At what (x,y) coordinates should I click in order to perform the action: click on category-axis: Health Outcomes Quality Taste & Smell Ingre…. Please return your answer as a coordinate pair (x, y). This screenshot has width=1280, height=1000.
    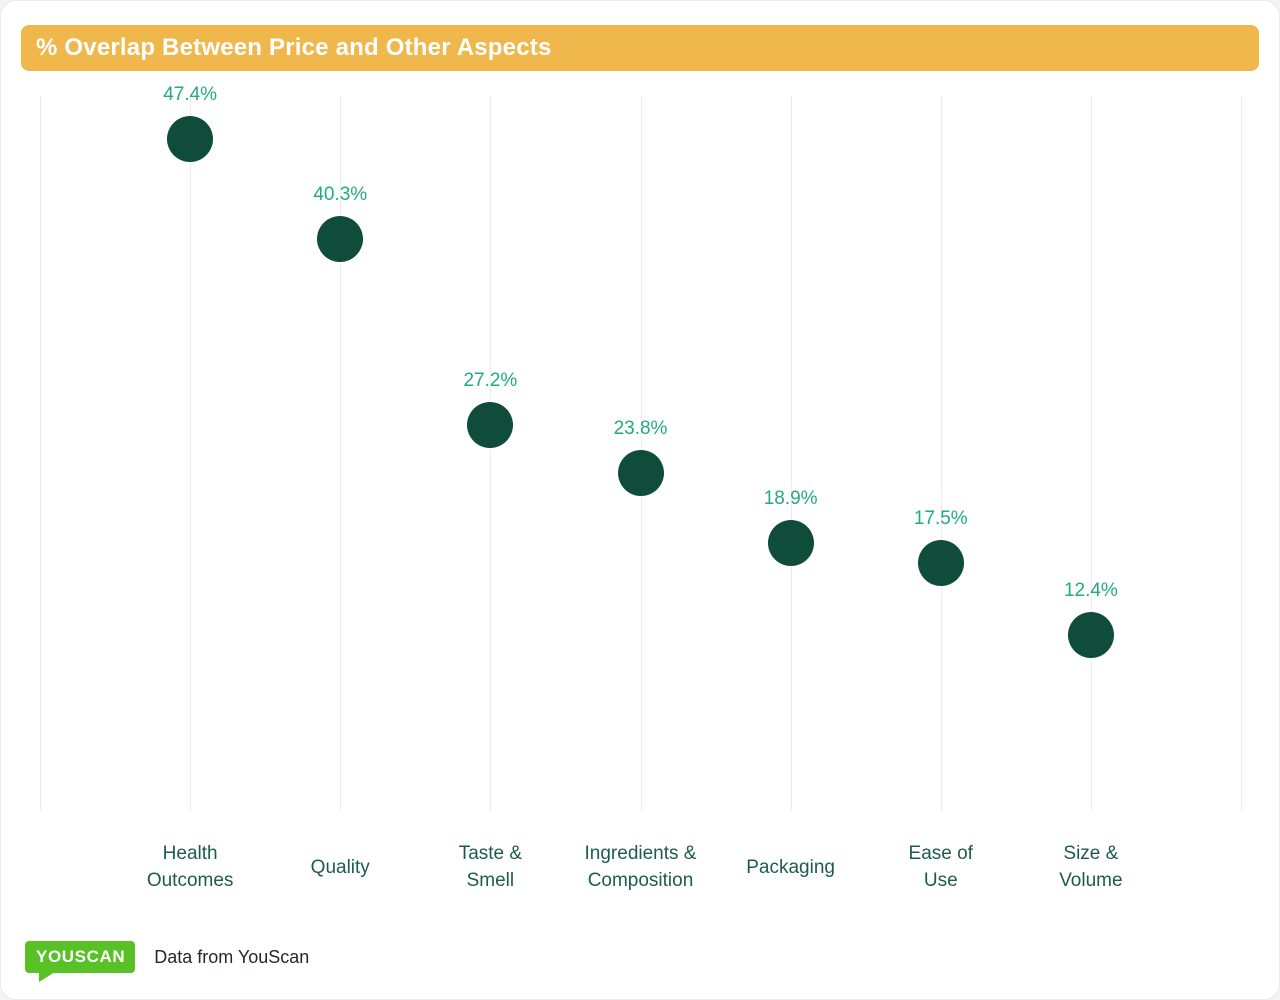
    Looking at the image, I should click on (640, 868).